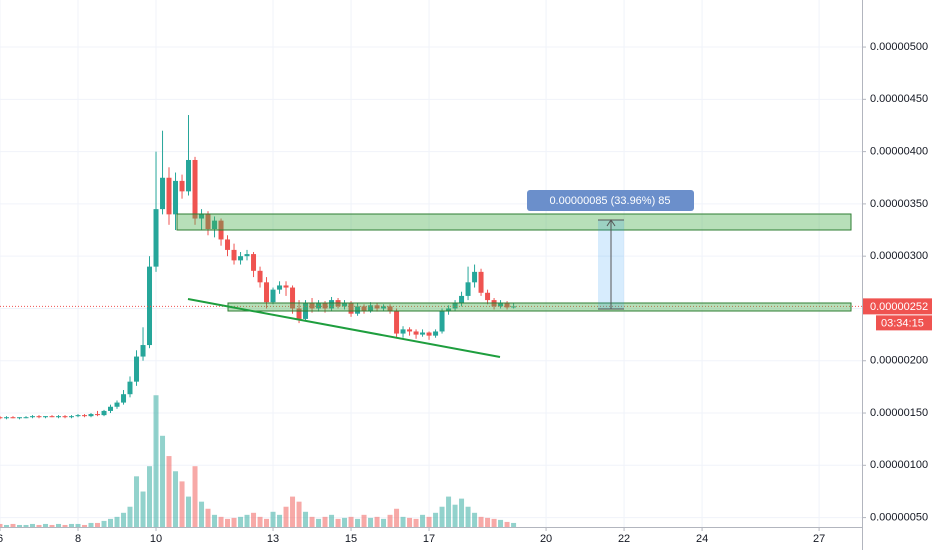 The width and height of the screenshot is (932, 550). Describe the element at coordinates (897, 306) in the screenshot. I see `last-price-box` at that location.